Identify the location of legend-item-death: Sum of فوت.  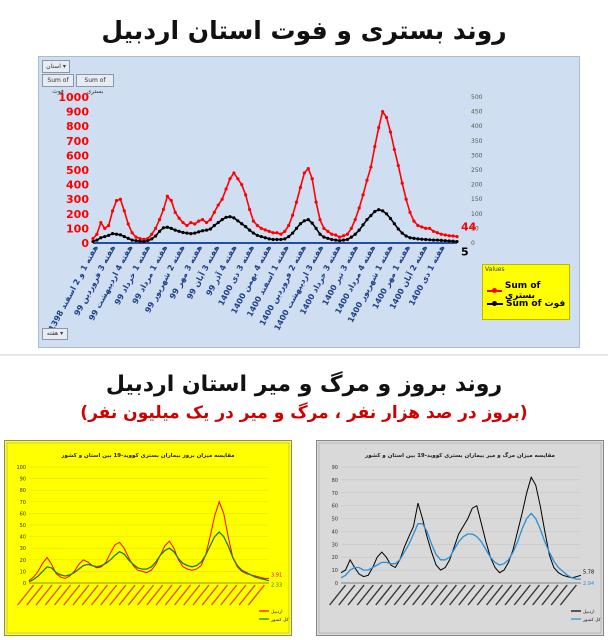
(526, 304).